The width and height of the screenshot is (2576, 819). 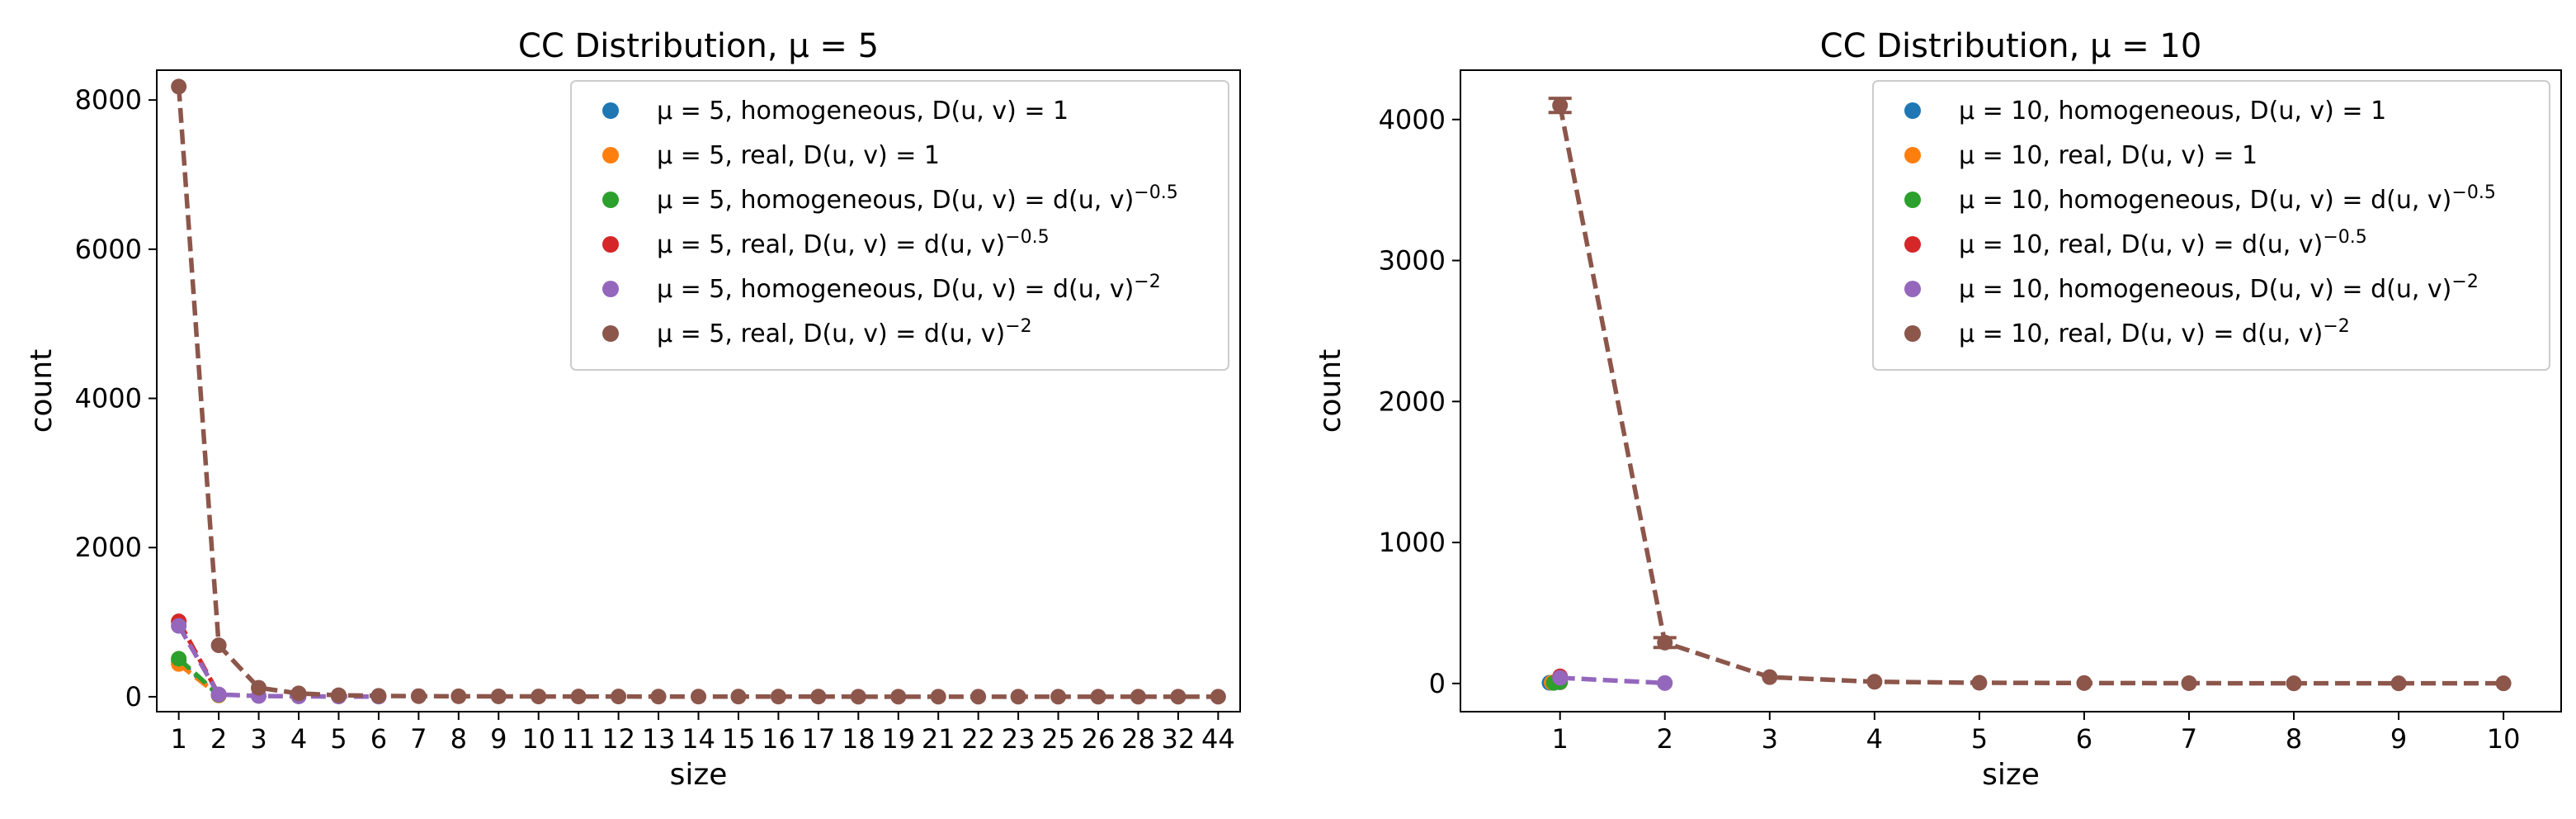 What do you see at coordinates (109, 249) in the screenshot?
I see `y-tick-label: 6000` at bounding box center [109, 249].